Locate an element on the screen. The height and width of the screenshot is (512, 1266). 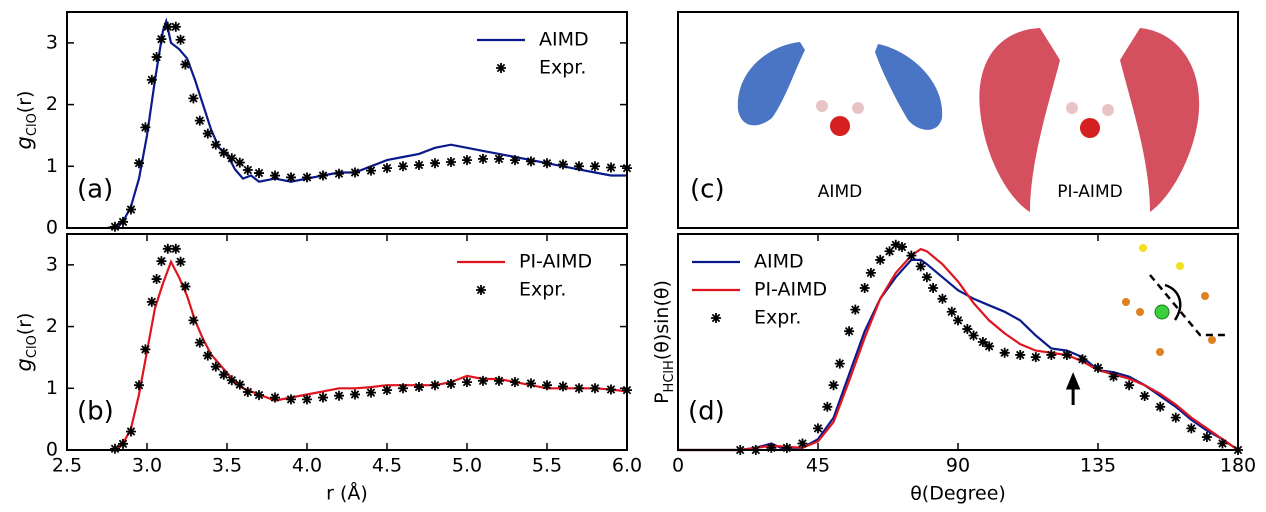
y-label-sub: ClO is located at coordinates (32, 124).